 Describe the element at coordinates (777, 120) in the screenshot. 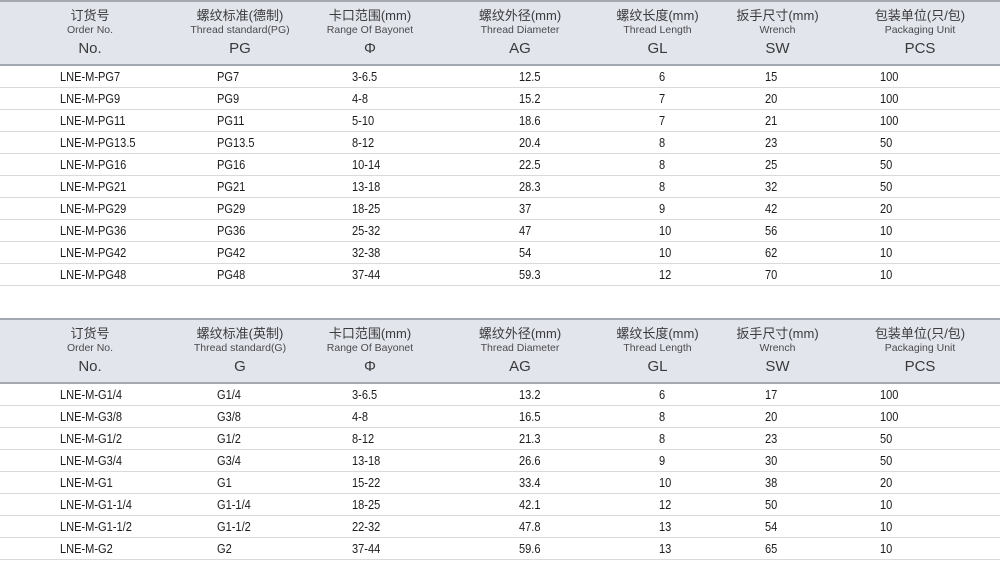

I see `cell-wrench-size: 21` at that location.